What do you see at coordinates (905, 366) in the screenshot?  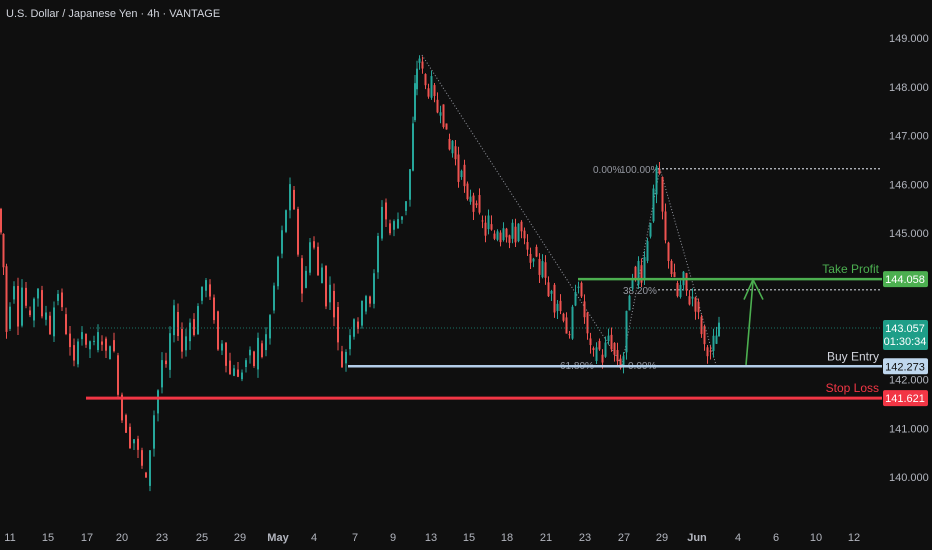 I see `buy-entry-tag-bg` at bounding box center [905, 366].